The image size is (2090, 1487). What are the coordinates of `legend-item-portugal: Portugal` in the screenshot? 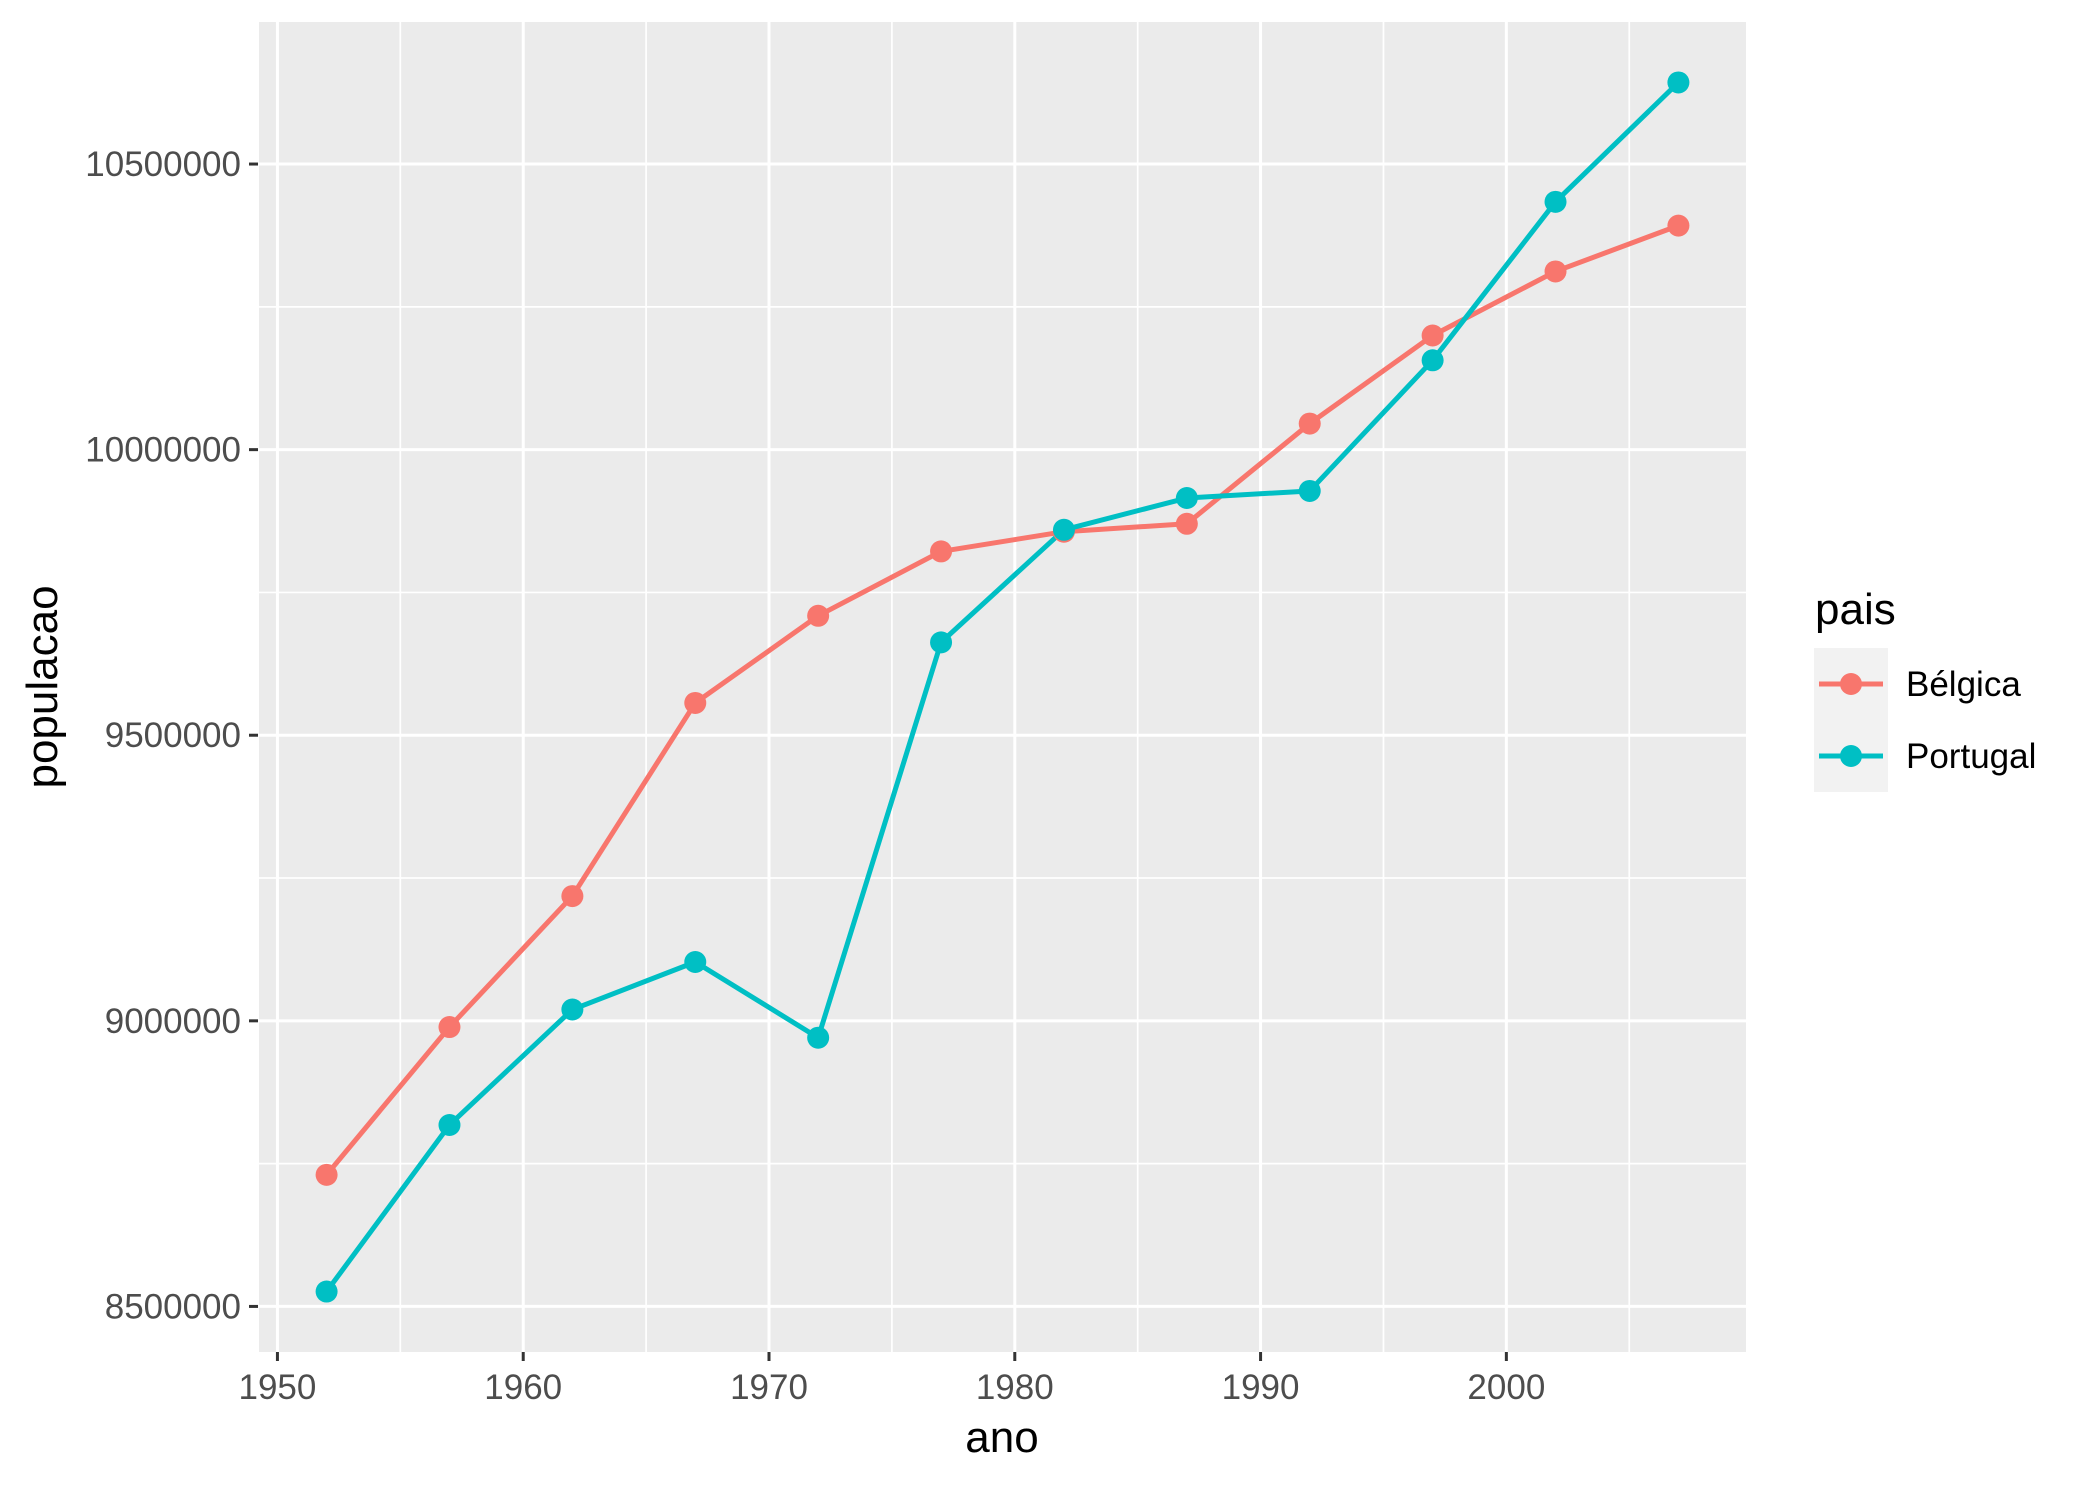 It's located at (1925, 756).